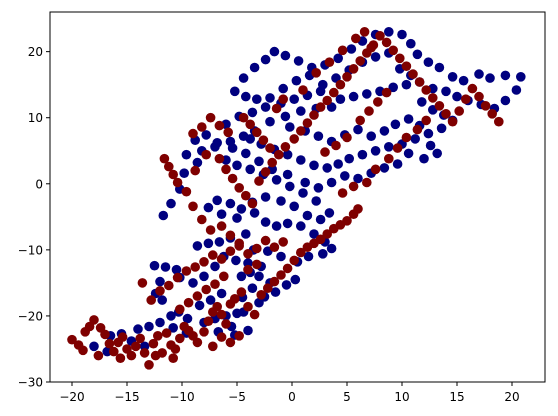 This screenshot has height=416, width=558. I want to click on x-tick-label: −5, so click(237, 397).